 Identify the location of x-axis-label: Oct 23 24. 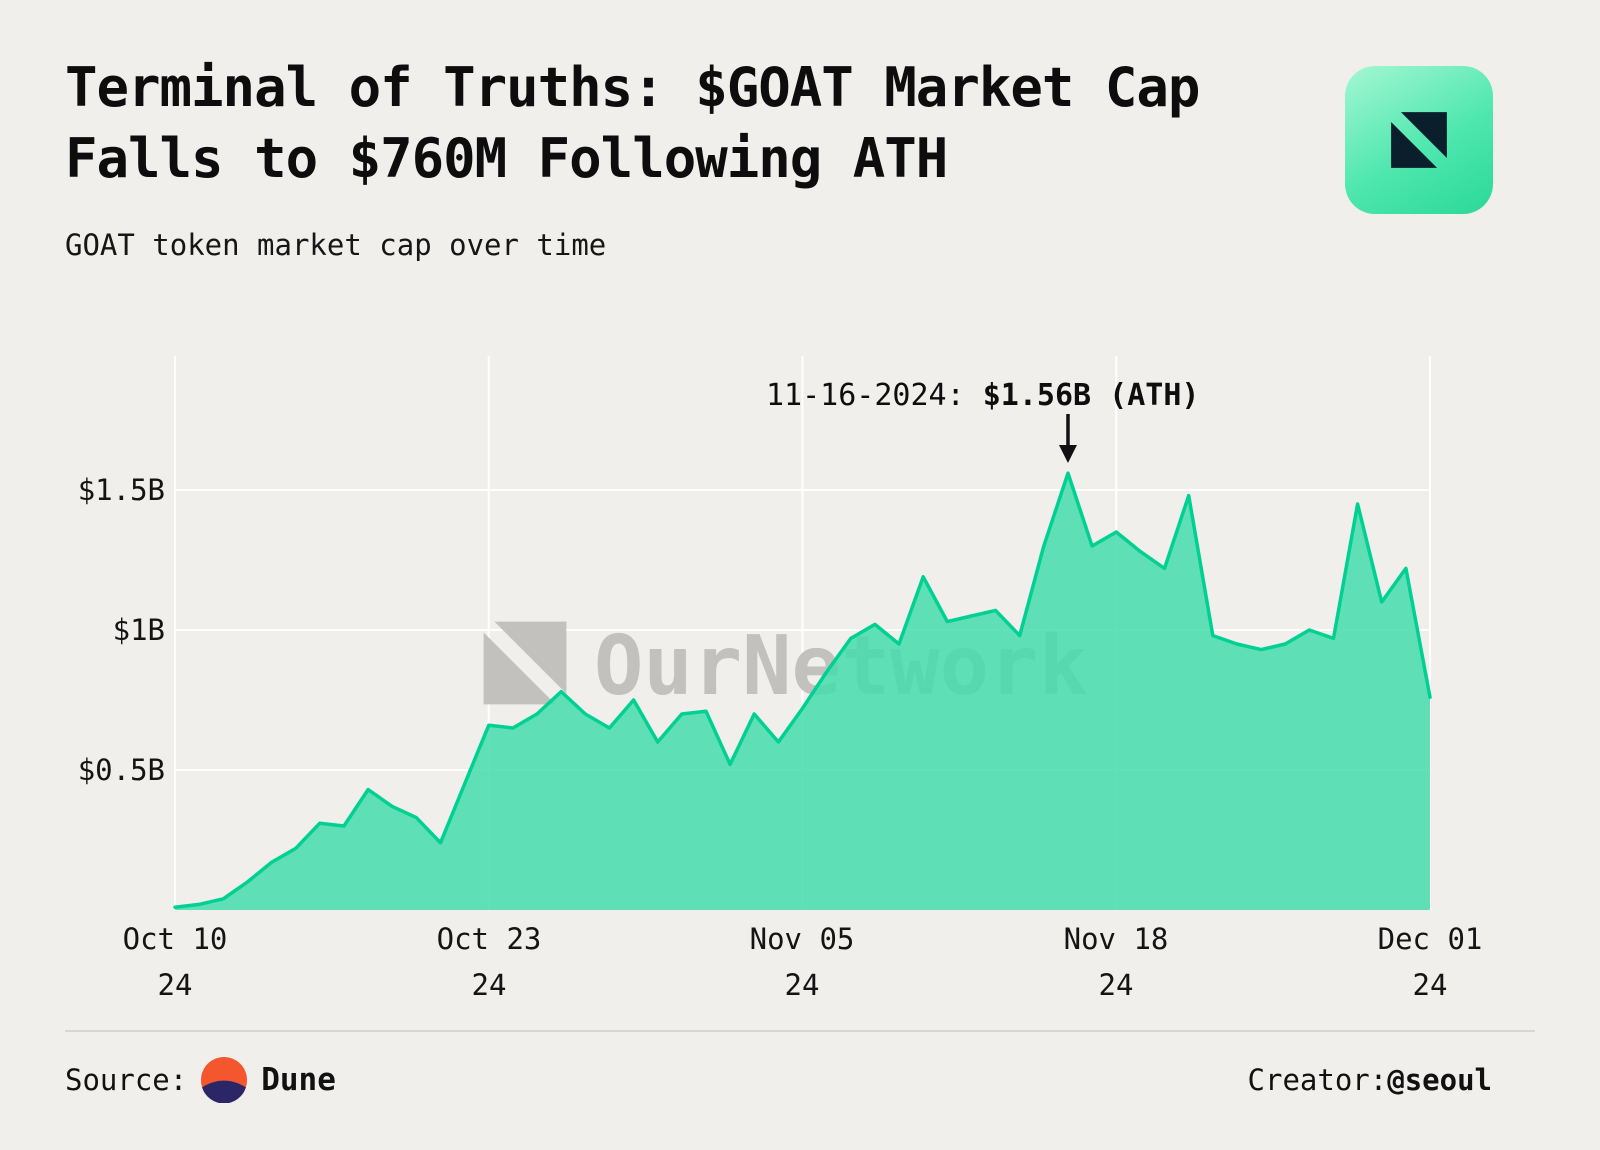
(489, 962).